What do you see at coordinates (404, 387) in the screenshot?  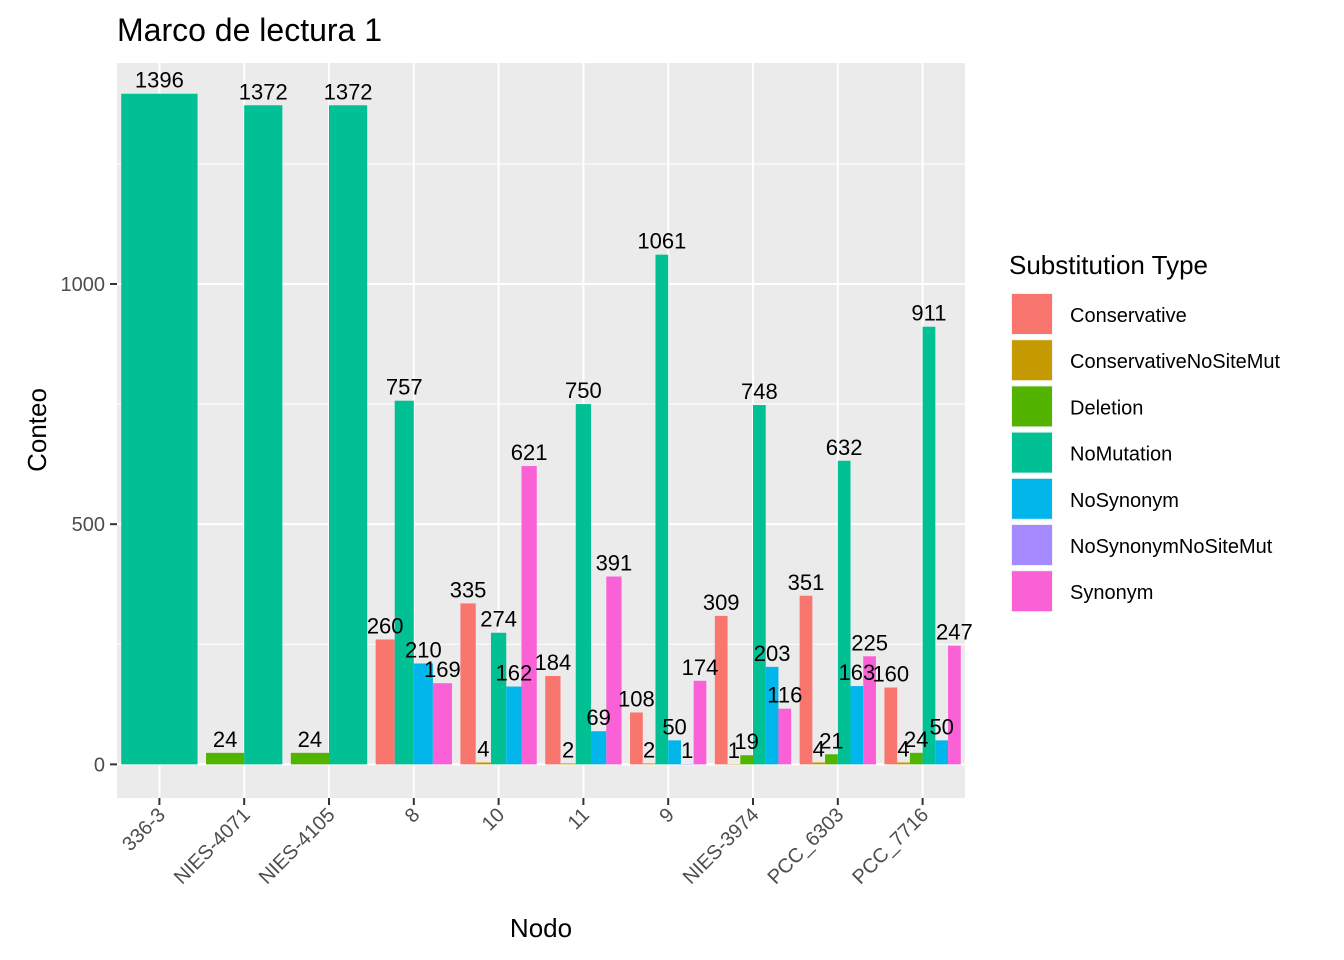 I see `data-label-8-nomutation: 757` at bounding box center [404, 387].